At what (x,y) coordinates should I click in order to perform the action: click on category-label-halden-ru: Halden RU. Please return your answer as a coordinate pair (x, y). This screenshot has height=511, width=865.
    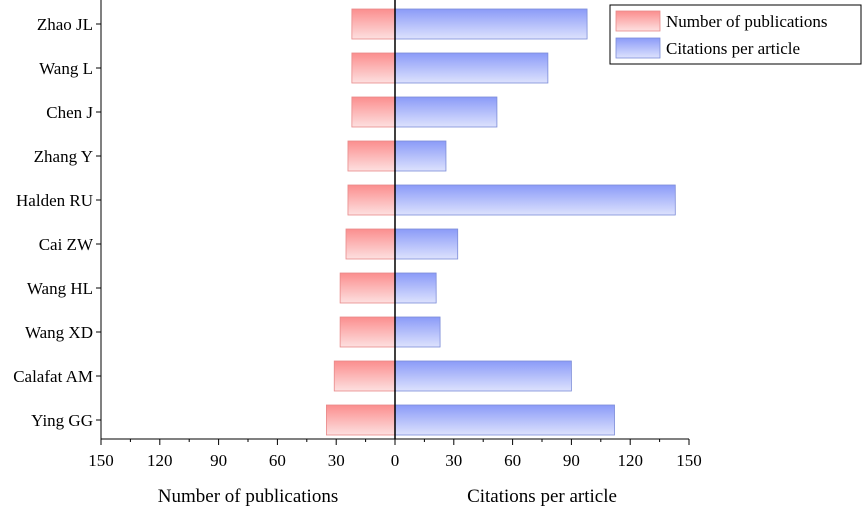
    Looking at the image, I should click on (54, 200).